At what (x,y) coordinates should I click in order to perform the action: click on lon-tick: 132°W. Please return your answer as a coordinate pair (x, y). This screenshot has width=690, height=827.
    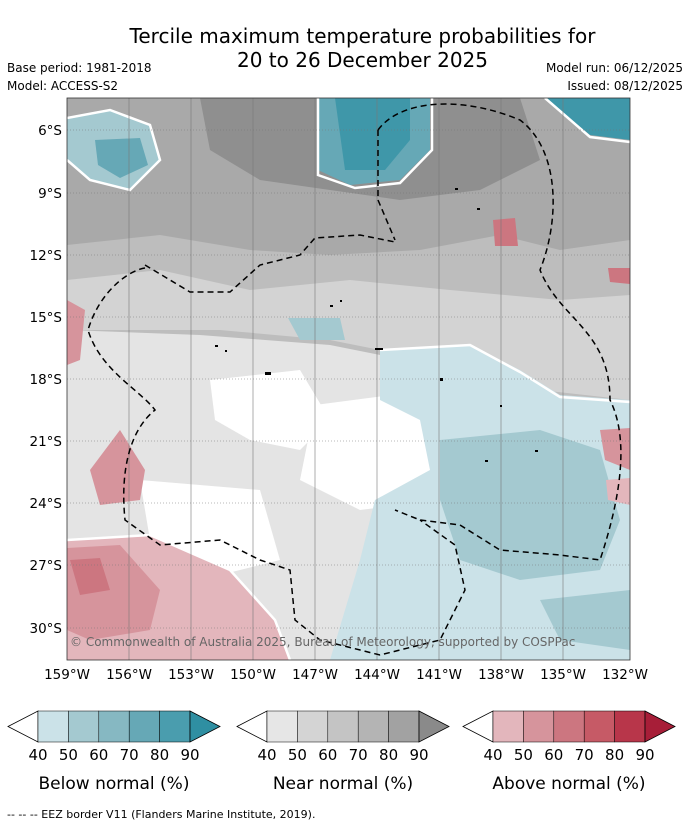
    Looking at the image, I should click on (625, 675).